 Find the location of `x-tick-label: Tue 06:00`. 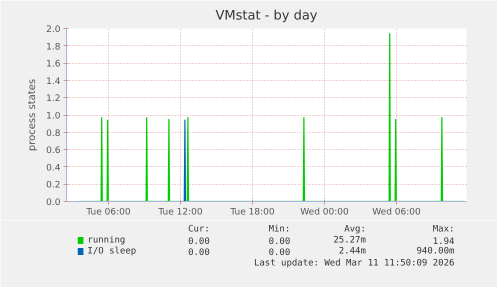

x-tick-label: Tue 06:00 is located at coordinates (108, 213).